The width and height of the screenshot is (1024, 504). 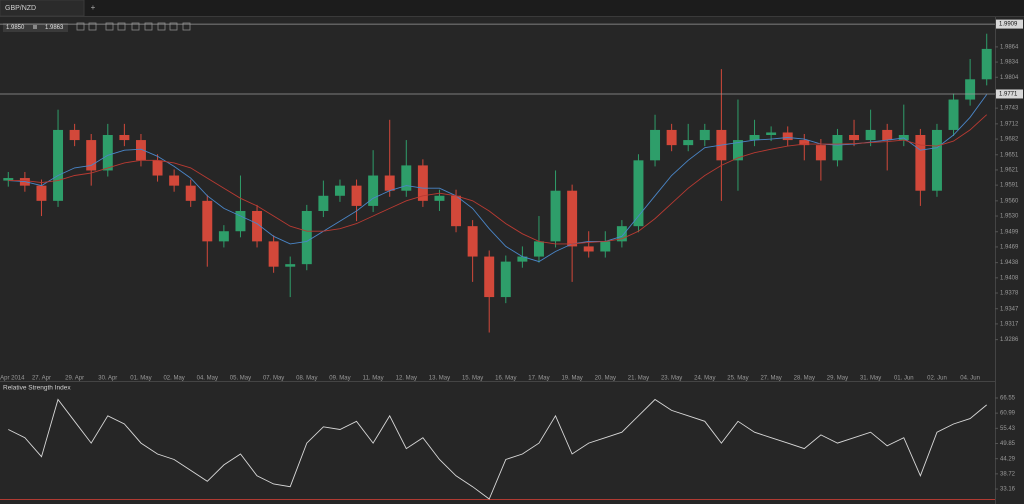 I want to click on y-tick-label: 1.9408, so click(x=1009, y=278).